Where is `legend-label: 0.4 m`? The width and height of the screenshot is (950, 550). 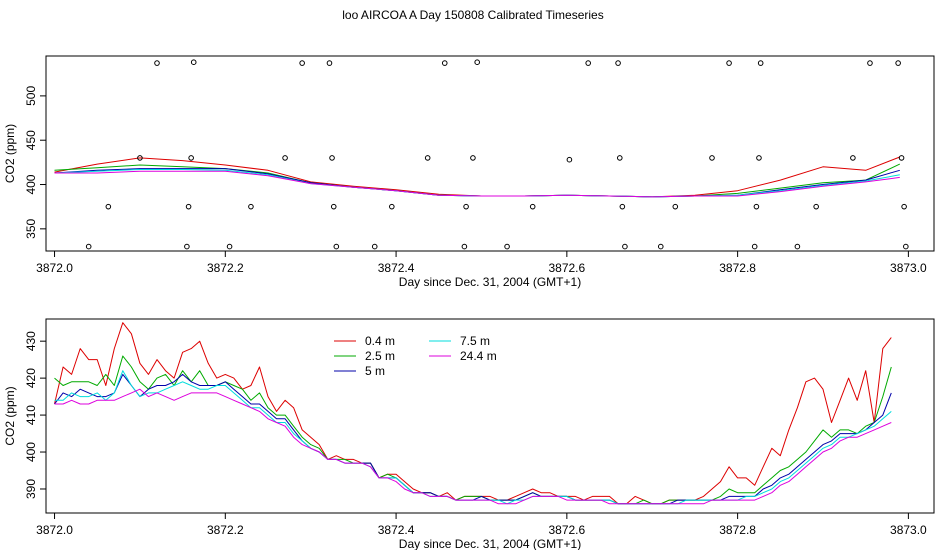
legend-label: 0.4 m is located at coordinates (380, 341).